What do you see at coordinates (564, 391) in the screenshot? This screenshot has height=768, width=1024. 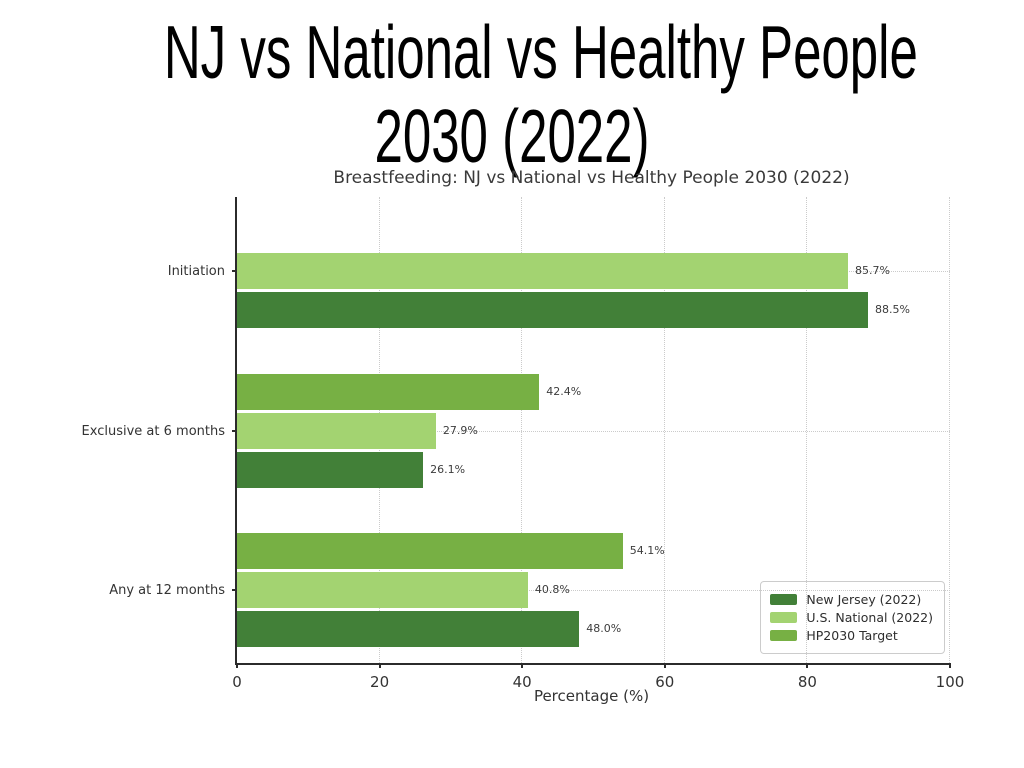 I see `bar-value-label: 42.4%` at bounding box center [564, 391].